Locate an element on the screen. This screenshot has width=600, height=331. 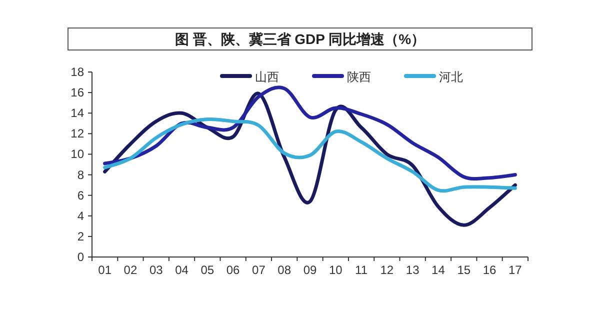
x-tick-label: 16 is located at coordinates (489, 270).